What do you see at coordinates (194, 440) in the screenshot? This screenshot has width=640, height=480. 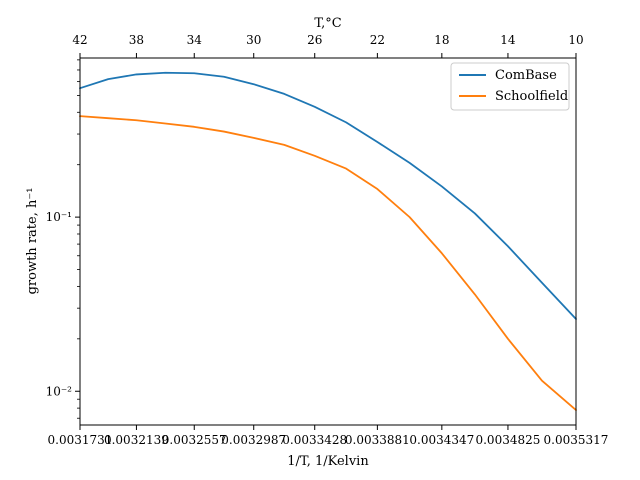 I see `x-tick-label-2: 0.0032557` at bounding box center [194, 440].